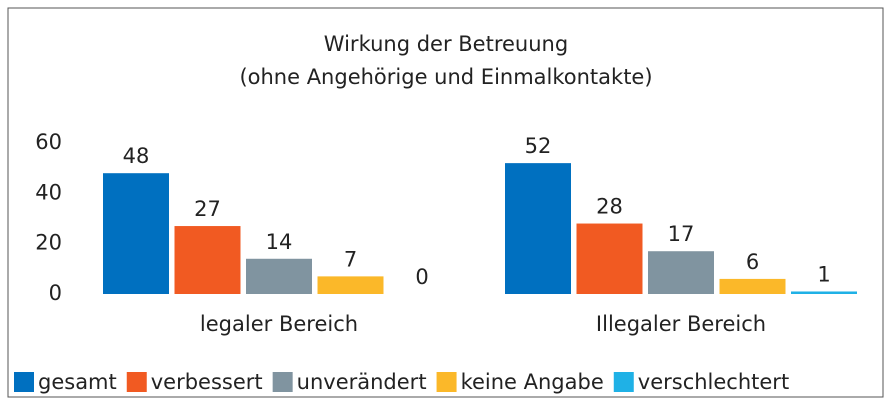 The width and height of the screenshot is (891, 407). What do you see at coordinates (77, 382) in the screenshot?
I see `legend-label: gesamt` at bounding box center [77, 382].